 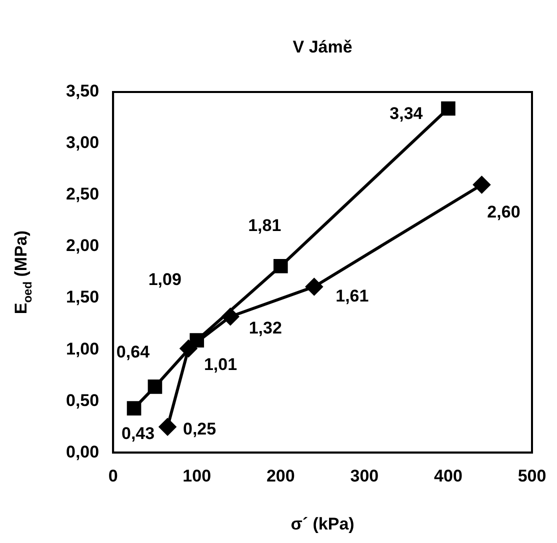 What do you see at coordinates (352, 296) in the screenshot?
I see `data-label: 1,61` at bounding box center [352, 296].